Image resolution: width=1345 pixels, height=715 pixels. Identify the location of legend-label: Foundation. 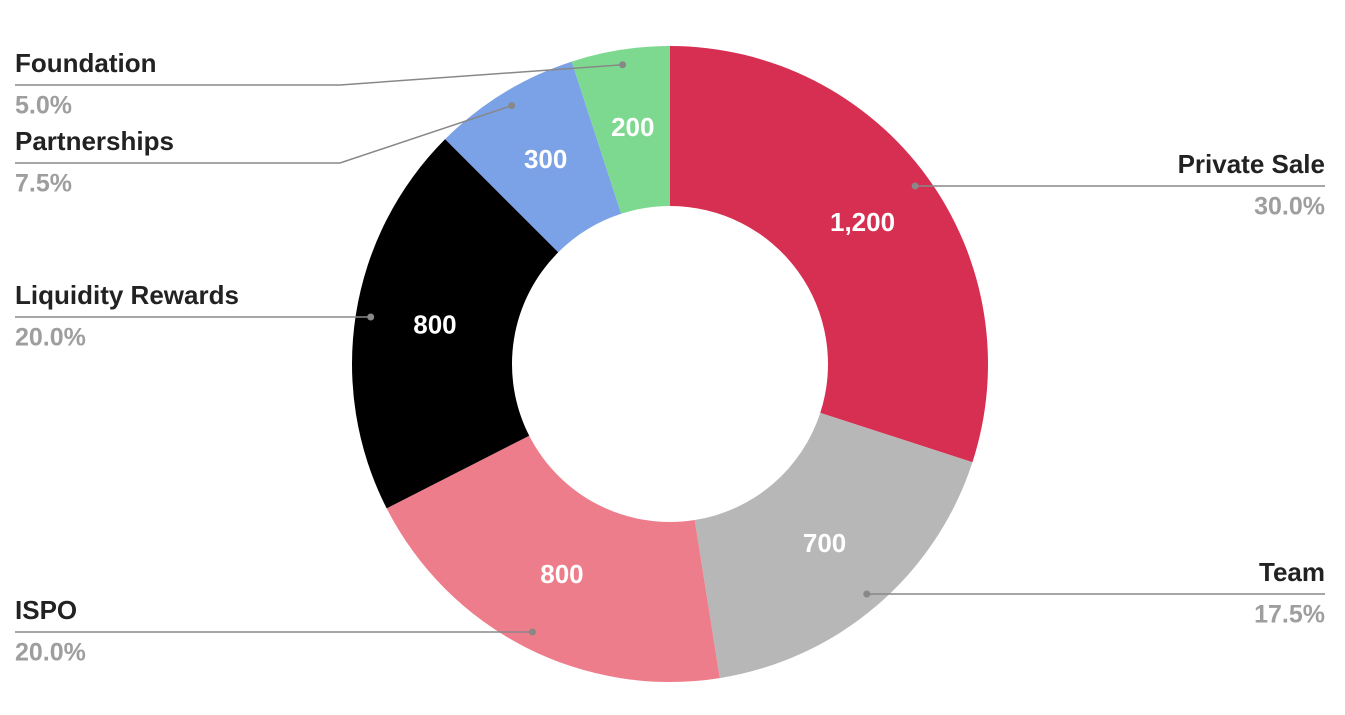
(86, 63).